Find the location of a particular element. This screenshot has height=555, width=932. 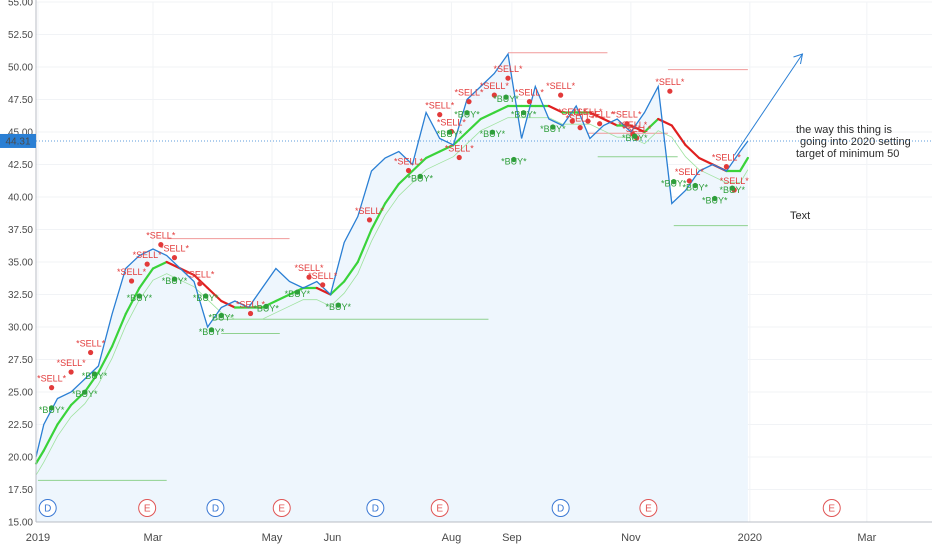

x-tick-label: Aug is located at coordinates (452, 538).